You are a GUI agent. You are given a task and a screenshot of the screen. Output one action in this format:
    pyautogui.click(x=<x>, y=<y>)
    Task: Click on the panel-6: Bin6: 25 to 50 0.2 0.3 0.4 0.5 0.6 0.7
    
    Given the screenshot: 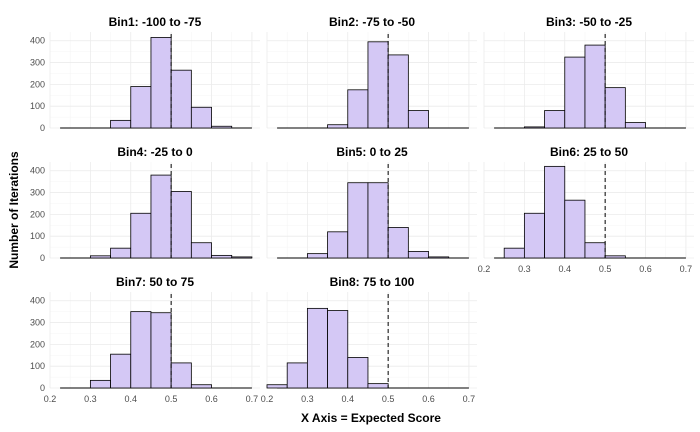 What is the action you would take?
    pyautogui.click(x=586, y=209)
    